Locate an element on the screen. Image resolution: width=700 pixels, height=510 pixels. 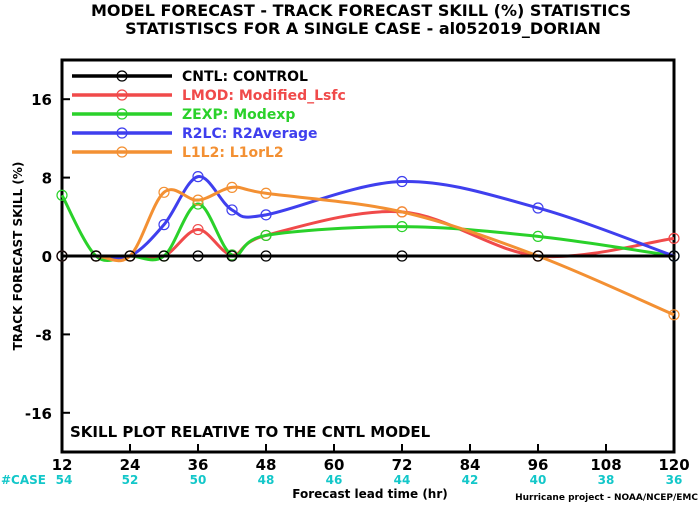
case-count: 50 is located at coordinates (198, 480).